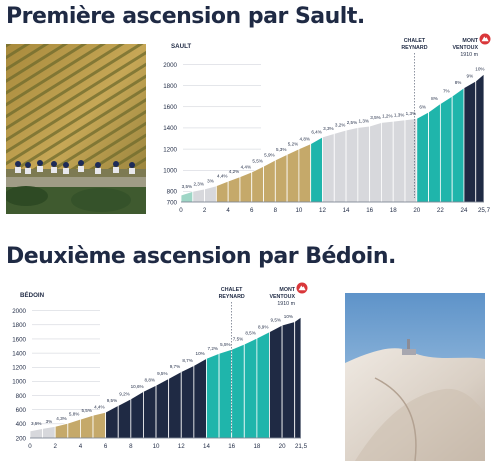 The height and width of the screenshot is (470, 500). I want to click on summit-marker-peak, so click(302, 288).